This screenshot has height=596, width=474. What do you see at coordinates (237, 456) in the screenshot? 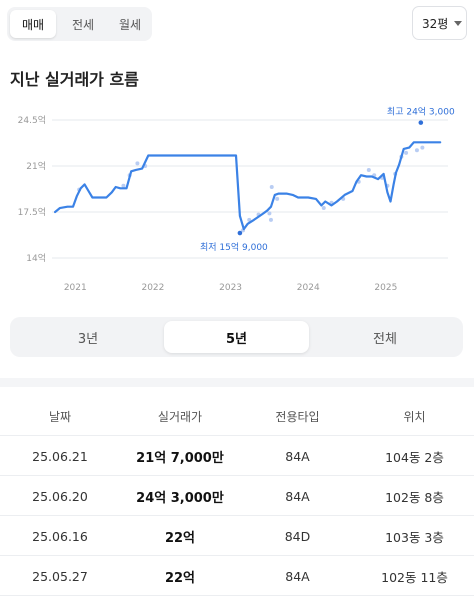
I see `table-row: 25.06.21 21억 7,000만 84A 104동 2층` at bounding box center [237, 456].